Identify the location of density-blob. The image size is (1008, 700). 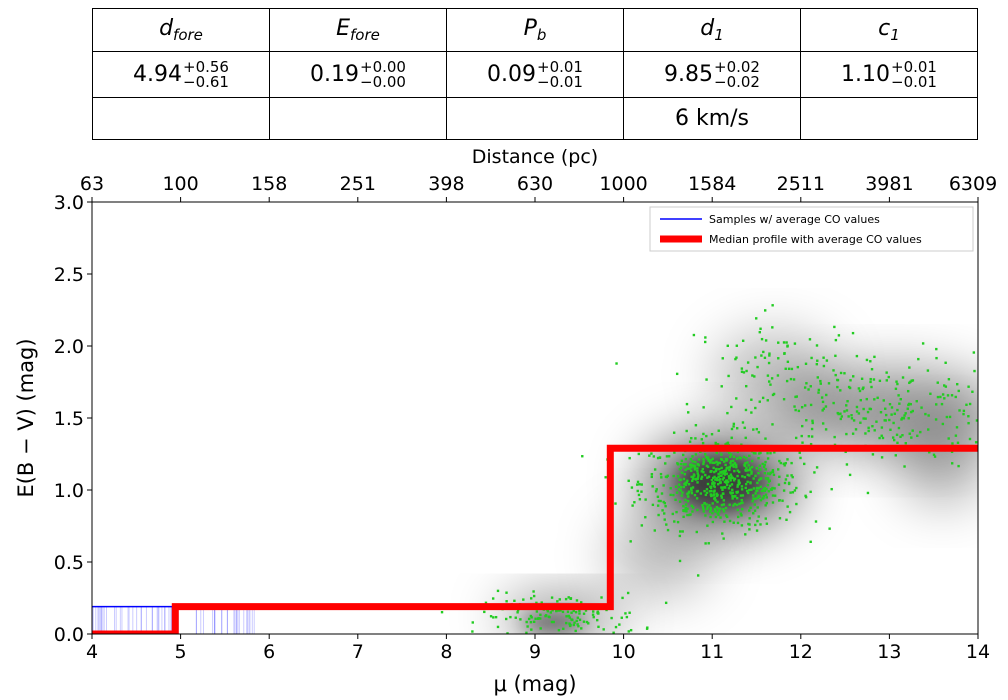
(938, 461).